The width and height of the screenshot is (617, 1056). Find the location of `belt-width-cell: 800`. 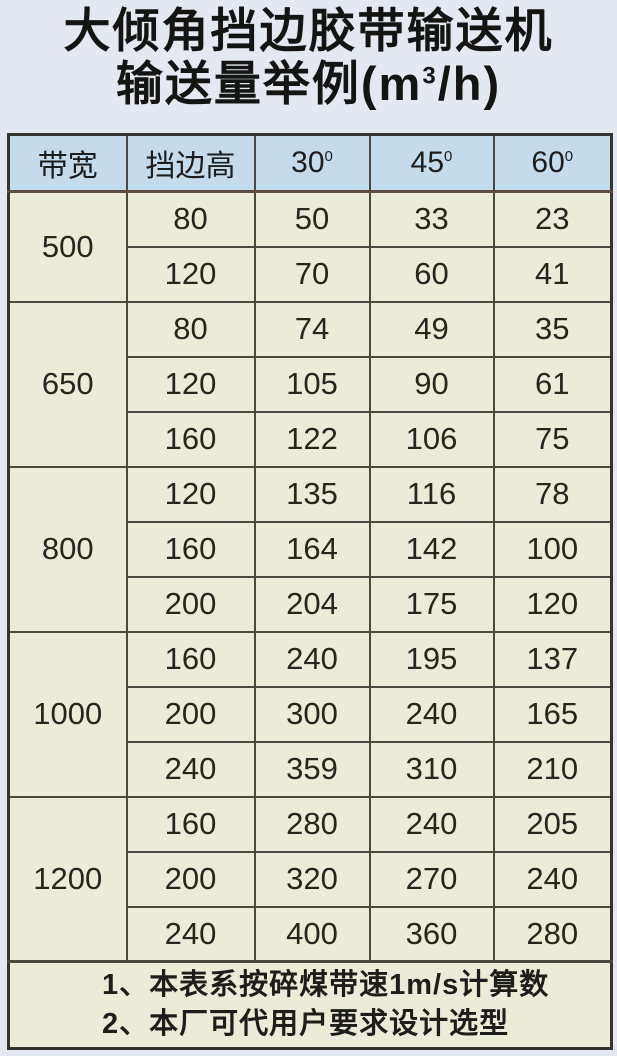

belt-width-cell: 800 is located at coordinates (67, 549).